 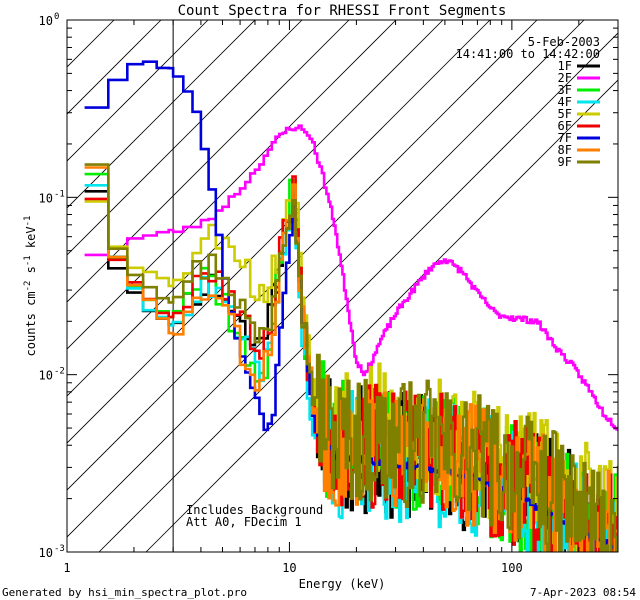 What do you see at coordinates (59, 372) in the screenshot?
I see `y-tick-exponent: -2` at bounding box center [59, 372].